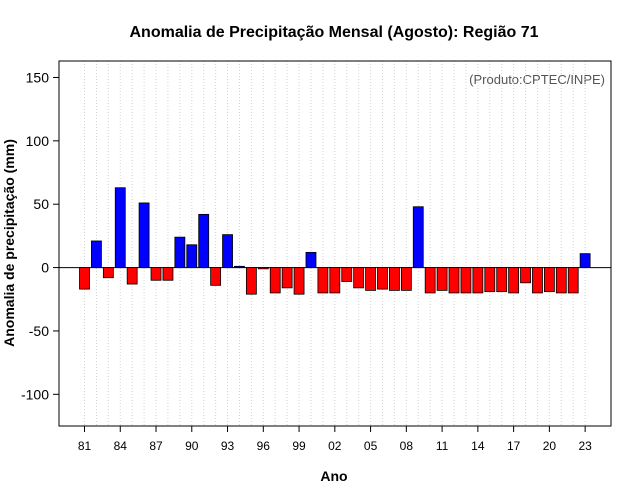  What do you see at coordinates (38, 141) in the screenshot?
I see `y-tick-label: 100` at bounding box center [38, 141].